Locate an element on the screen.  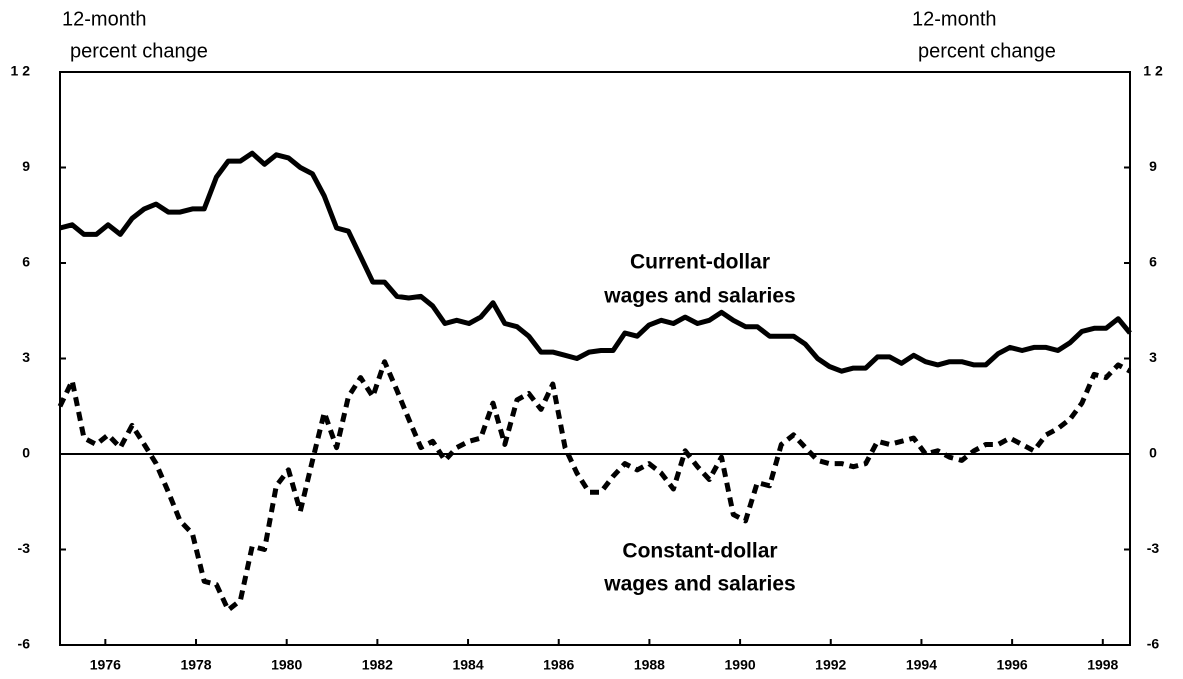
y-tick-label: 3 is located at coordinates (26, 357).